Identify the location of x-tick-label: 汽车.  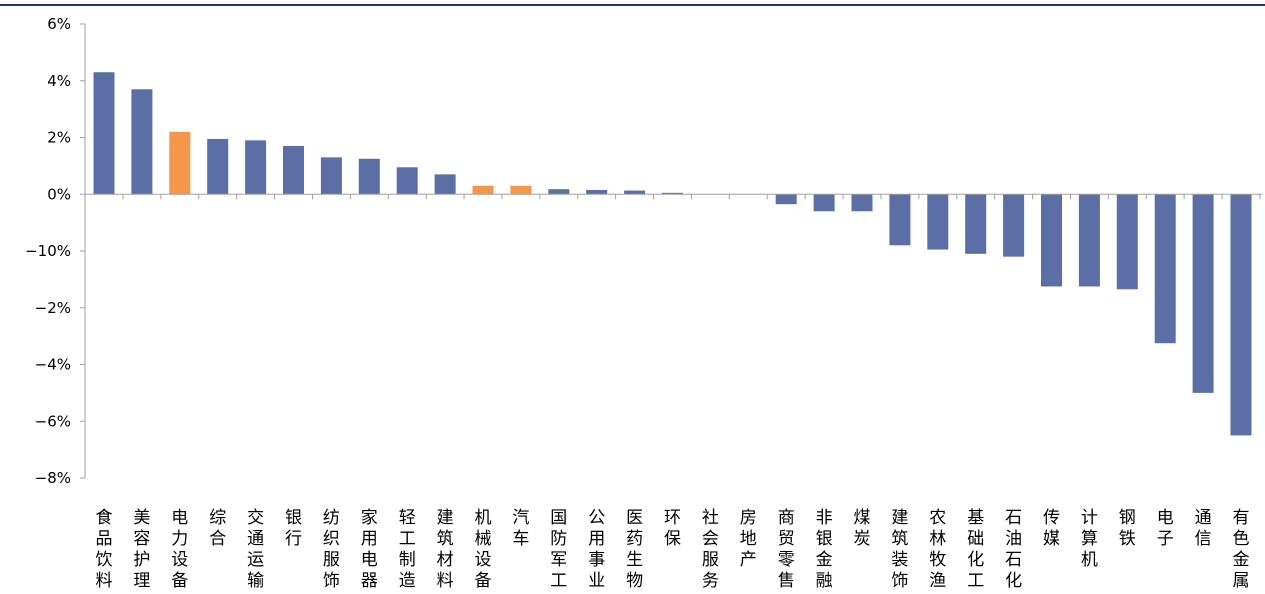
(520, 528).